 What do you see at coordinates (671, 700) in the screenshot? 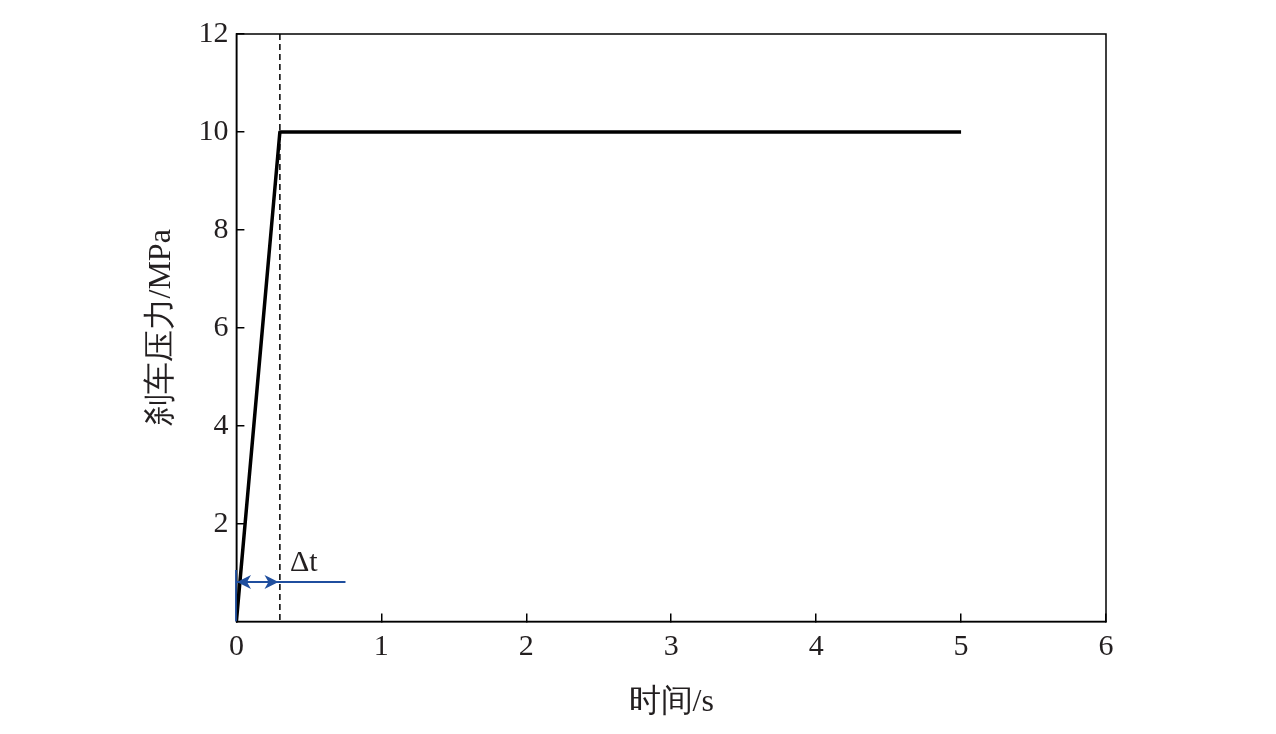
I see `x-axis-title: 时间/s` at bounding box center [671, 700].